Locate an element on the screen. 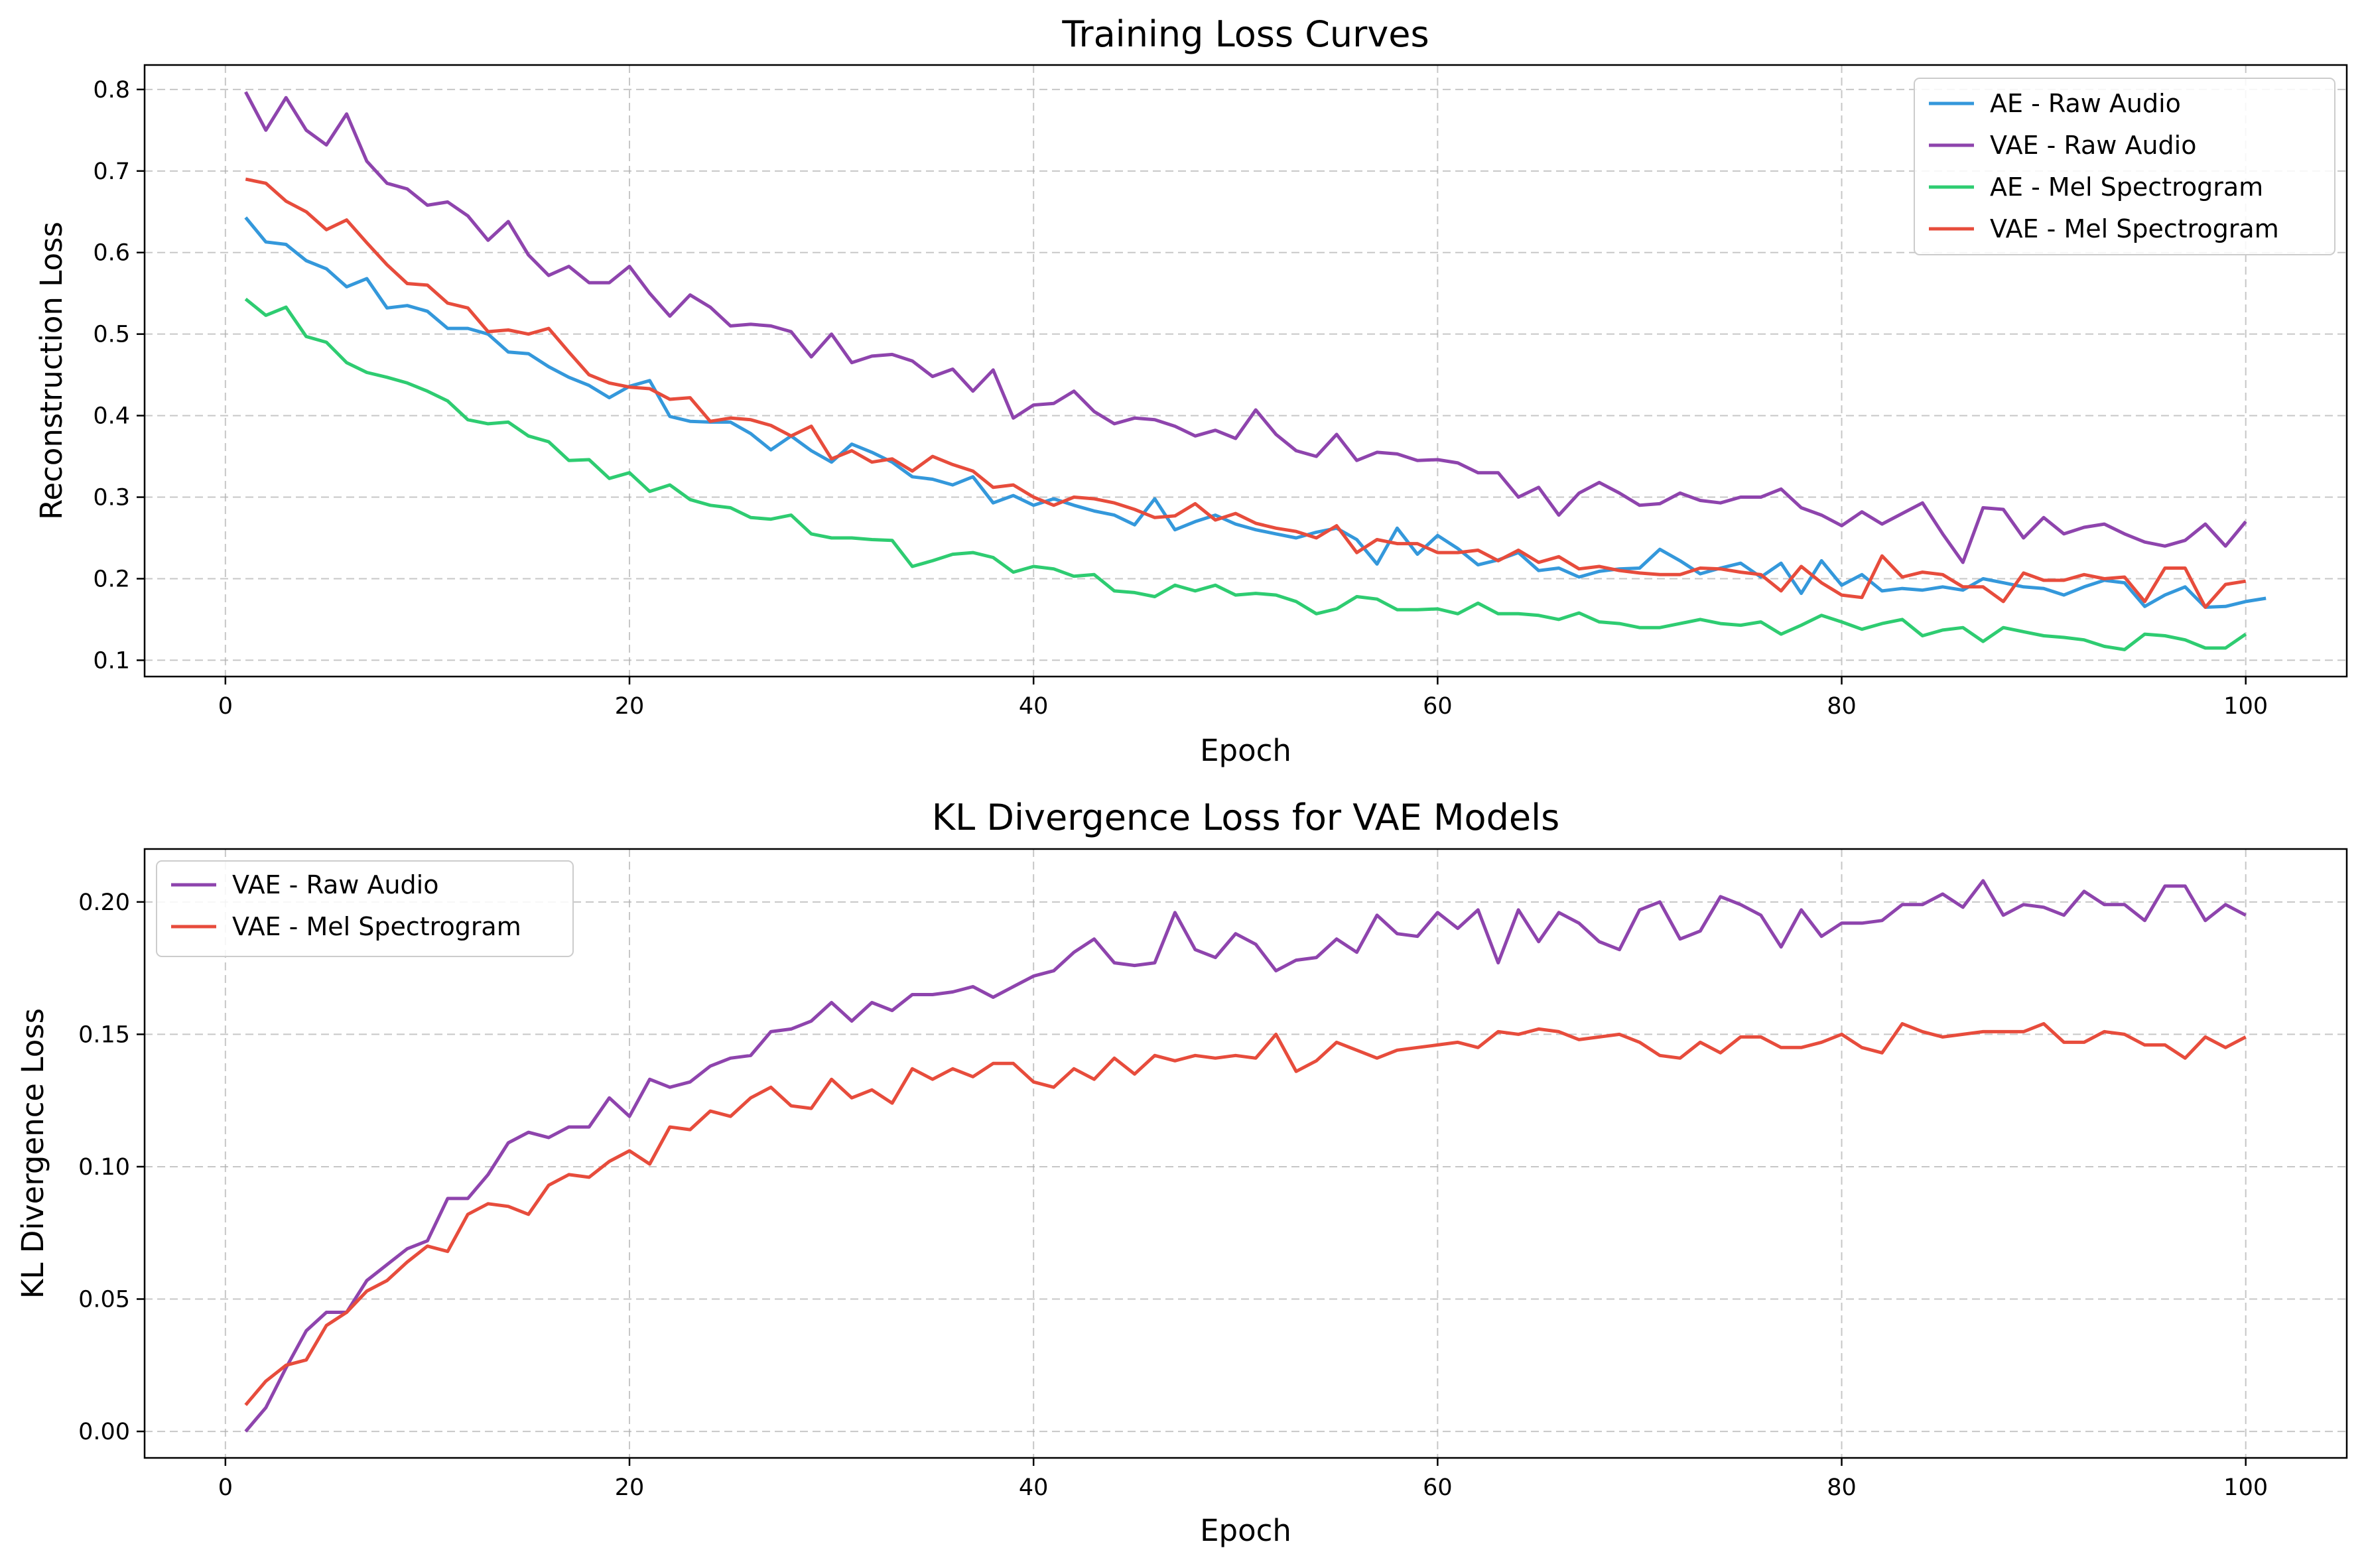 The height and width of the screenshot is (1568, 2364). y-axis-label: Reconstruction Loss is located at coordinates (51, 371).